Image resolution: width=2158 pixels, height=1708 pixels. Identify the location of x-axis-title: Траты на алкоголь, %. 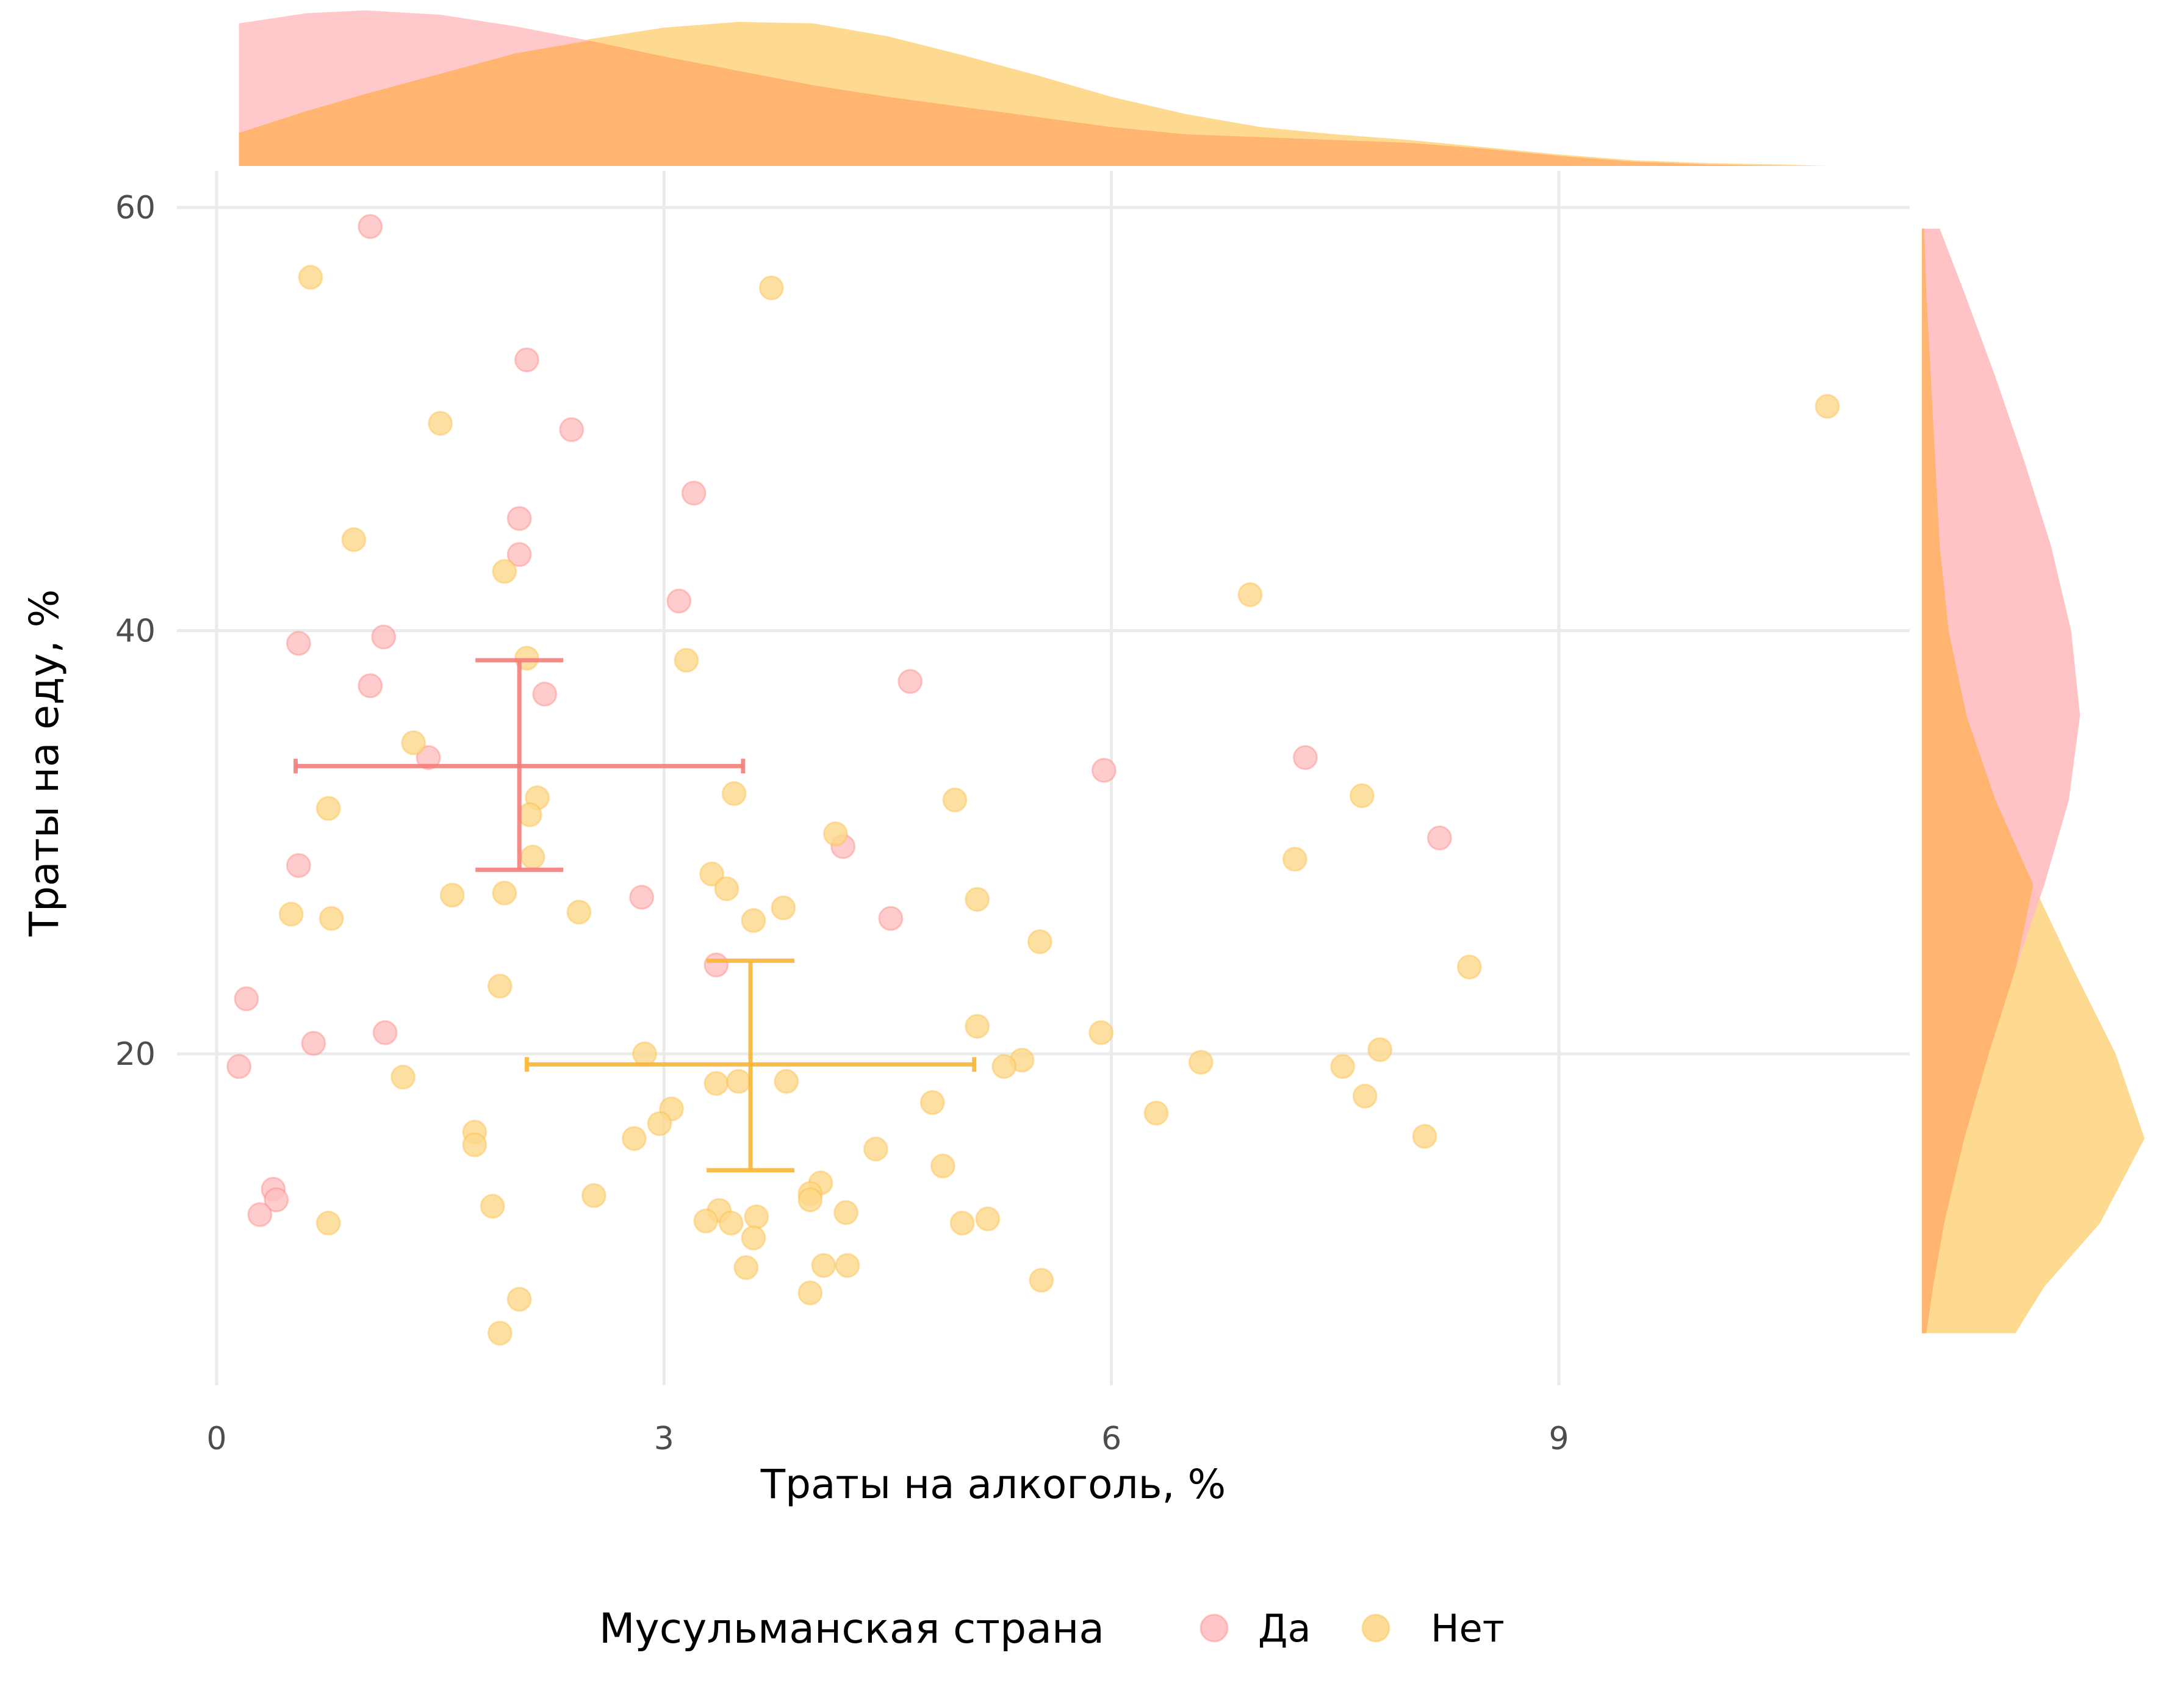
(993, 1484).